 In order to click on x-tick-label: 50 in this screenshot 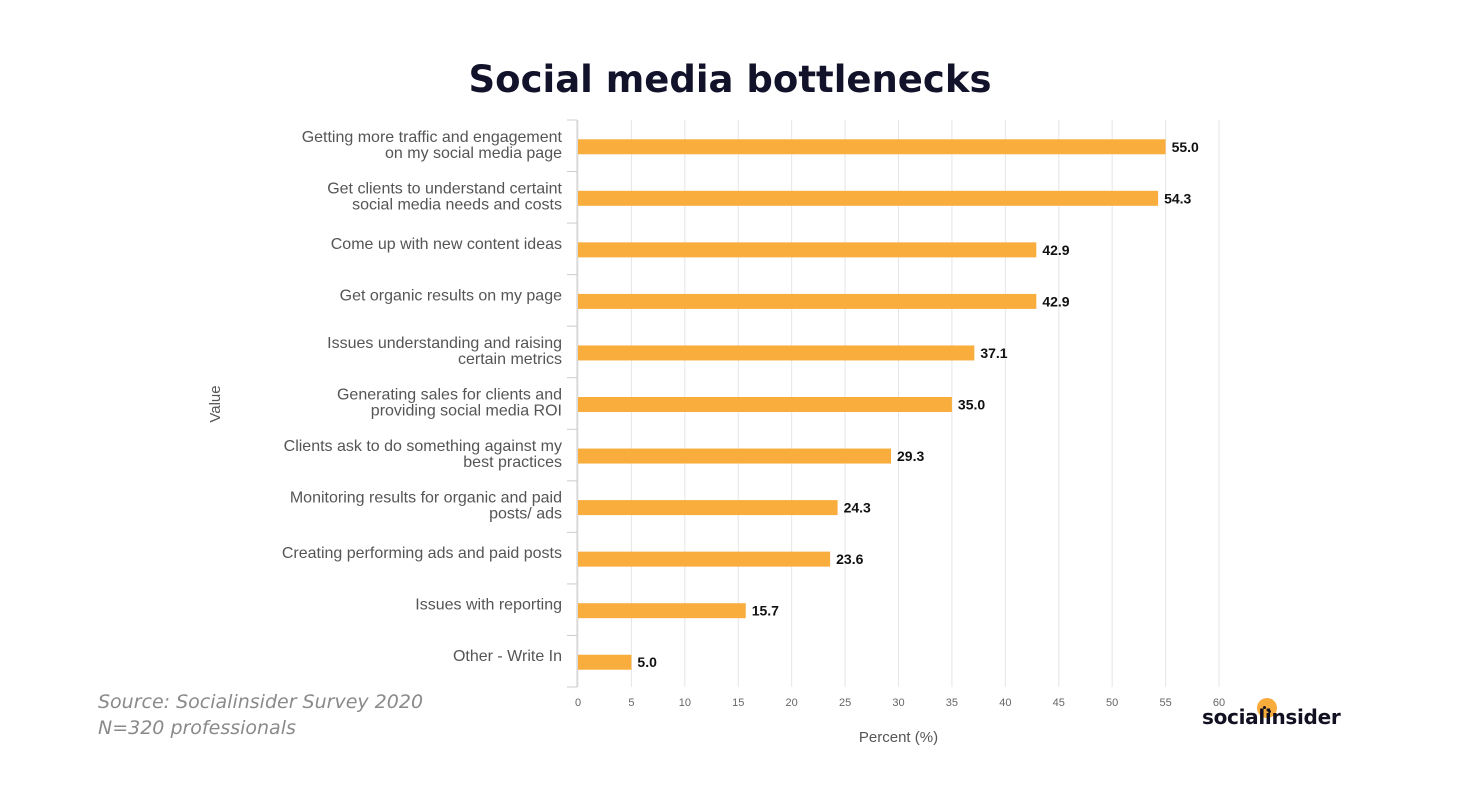, I will do `click(1112, 703)`.